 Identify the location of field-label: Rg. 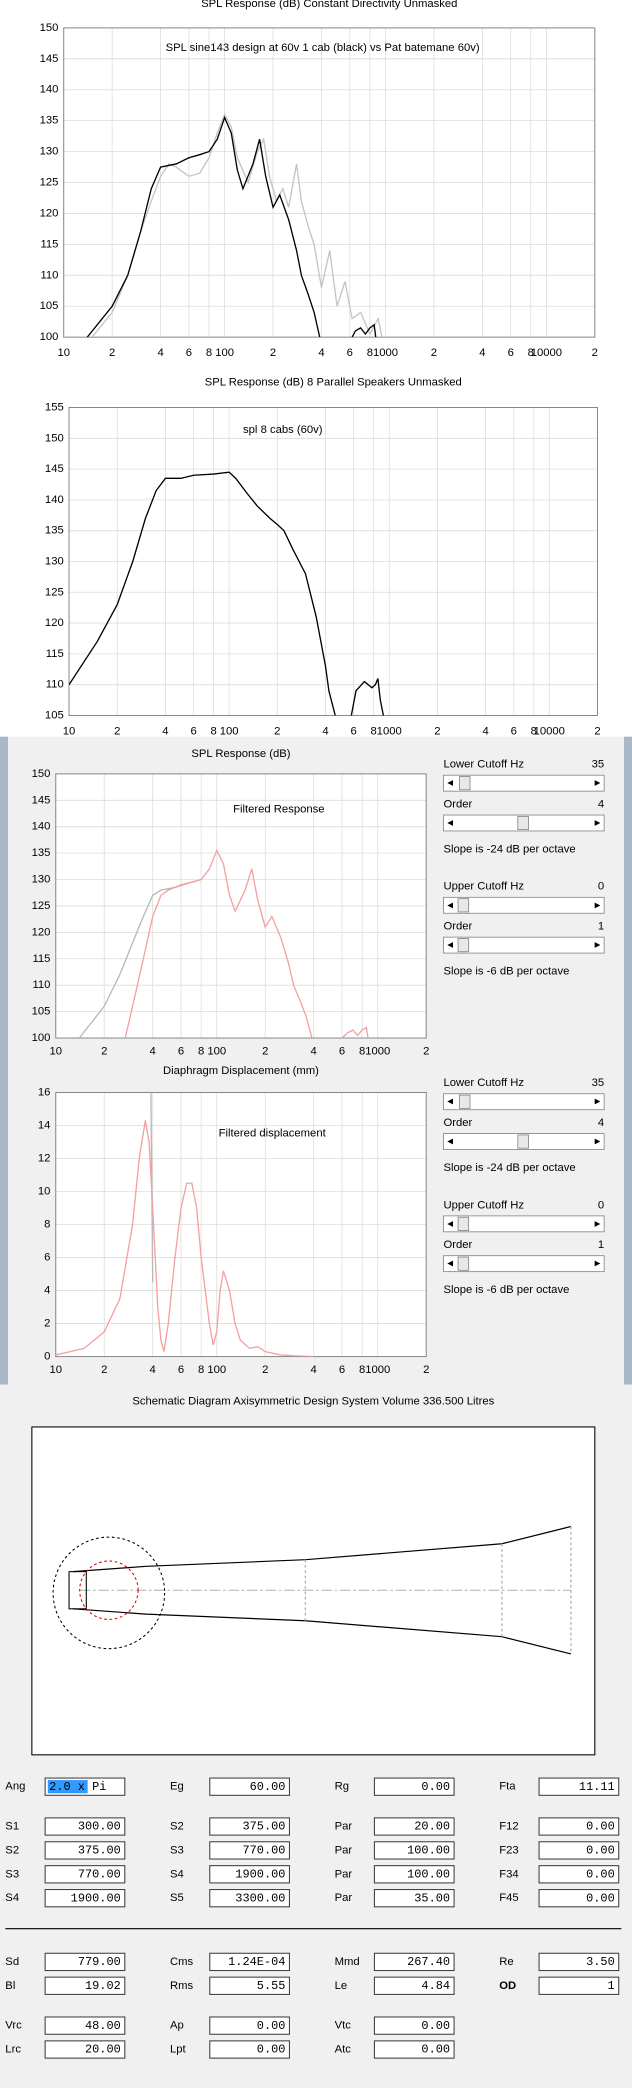
(342, 1787).